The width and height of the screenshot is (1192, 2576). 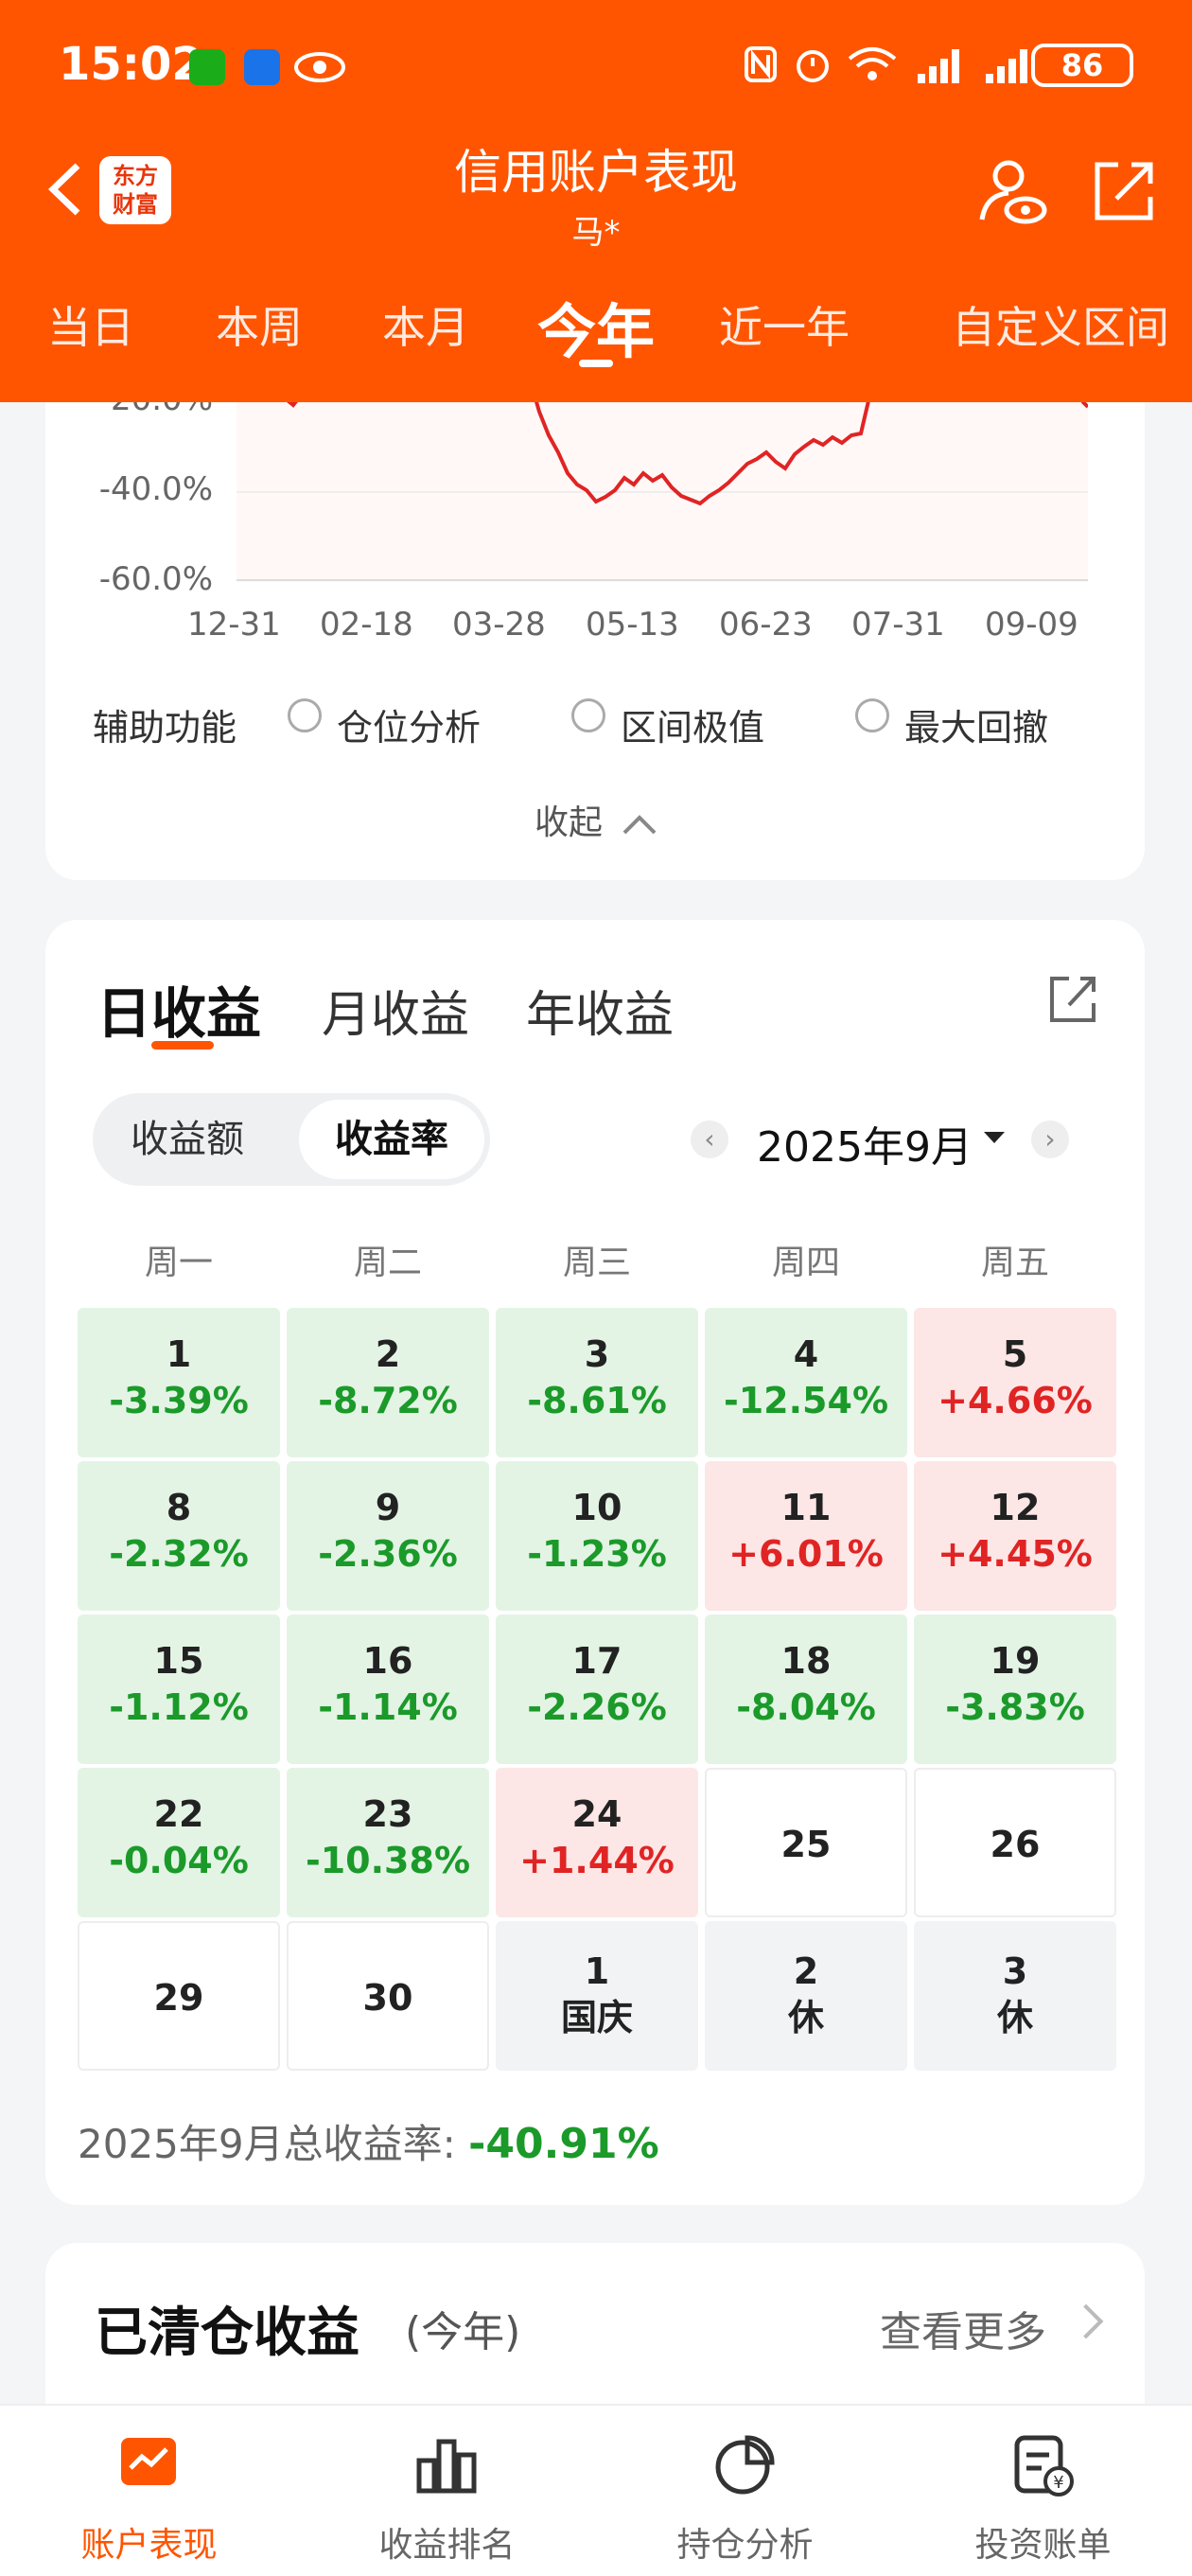 What do you see at coordinates (994, 1137) in the screenshot?
I see `chevron-down-icon` at bounding box center [994, 1137].